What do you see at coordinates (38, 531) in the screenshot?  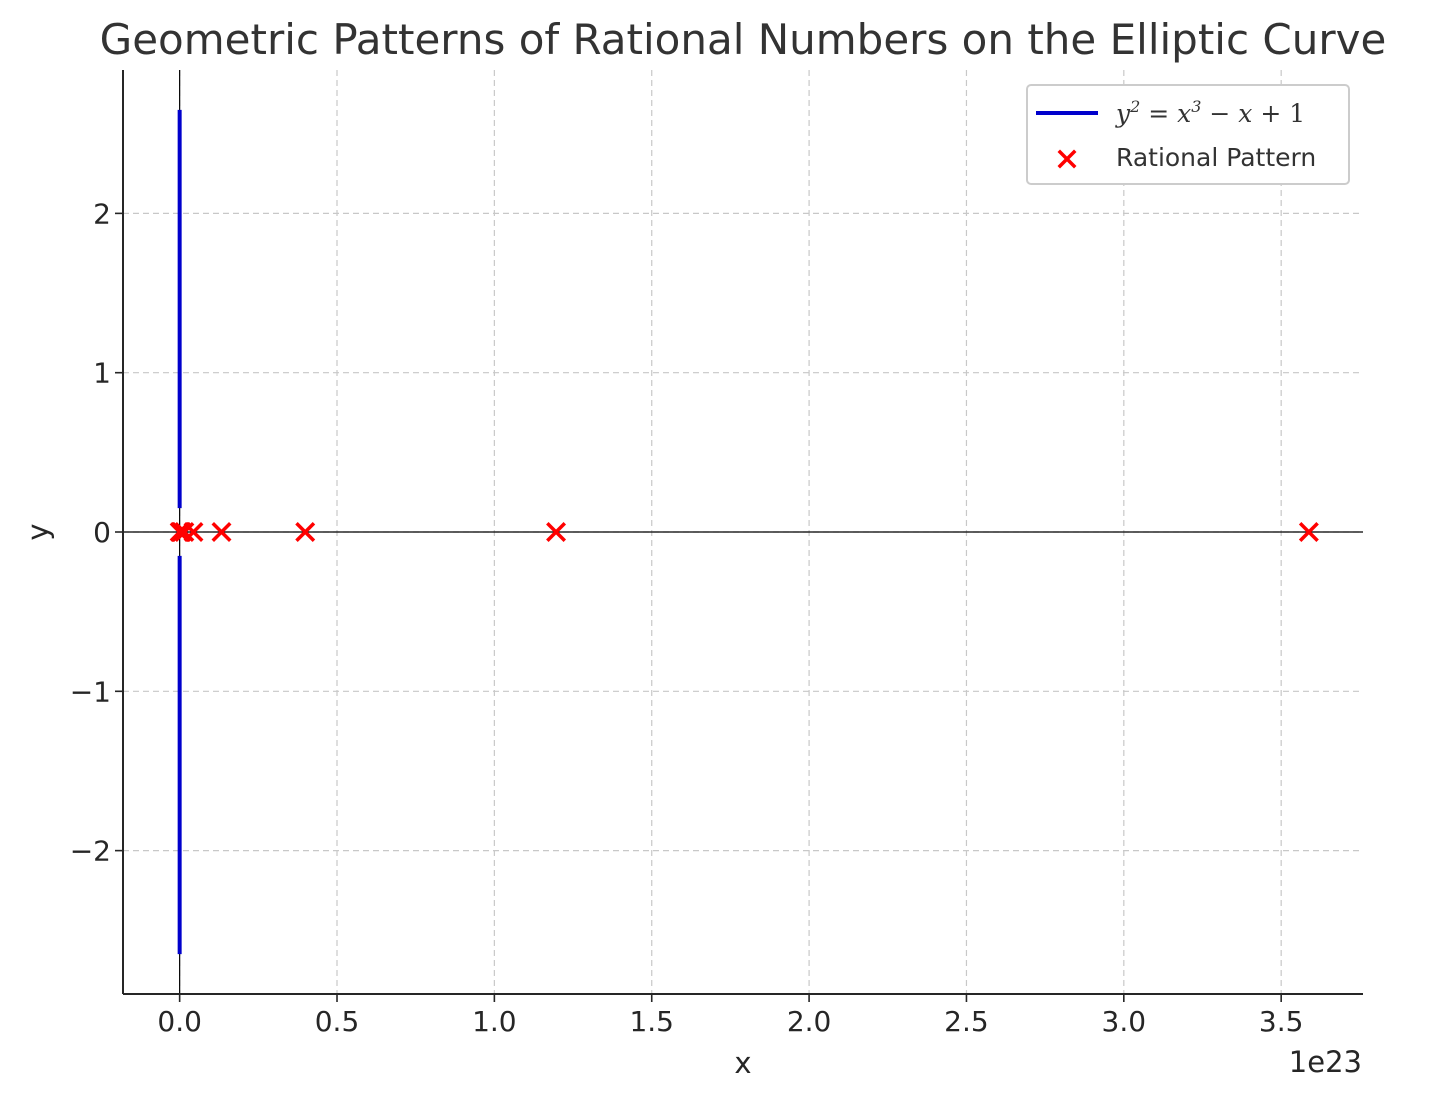 I see `y-axis-label: y` at bounding box center [38, 531].